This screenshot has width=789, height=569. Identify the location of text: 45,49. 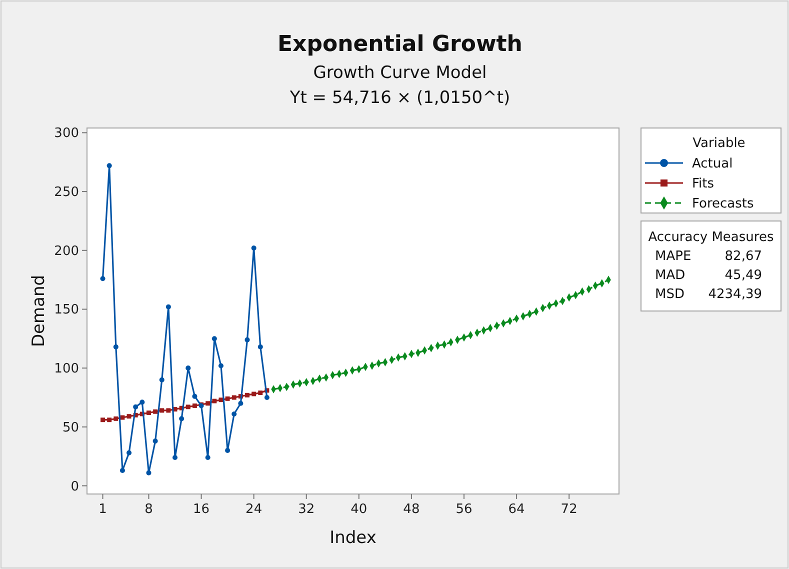
(743, 275).